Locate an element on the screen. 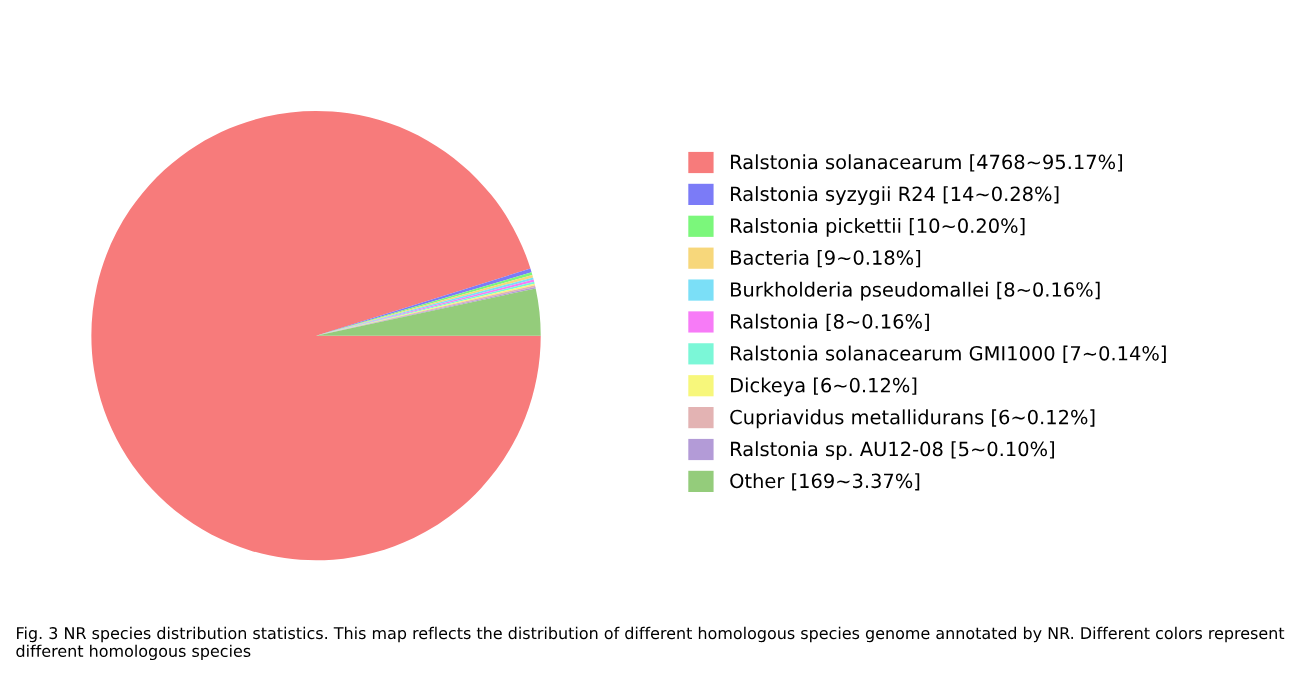 This screenshot has width=1290, height=685. legend-label: Ralstonia syzygii R24 [14~0.28%] is located at coordinates (895, 195).